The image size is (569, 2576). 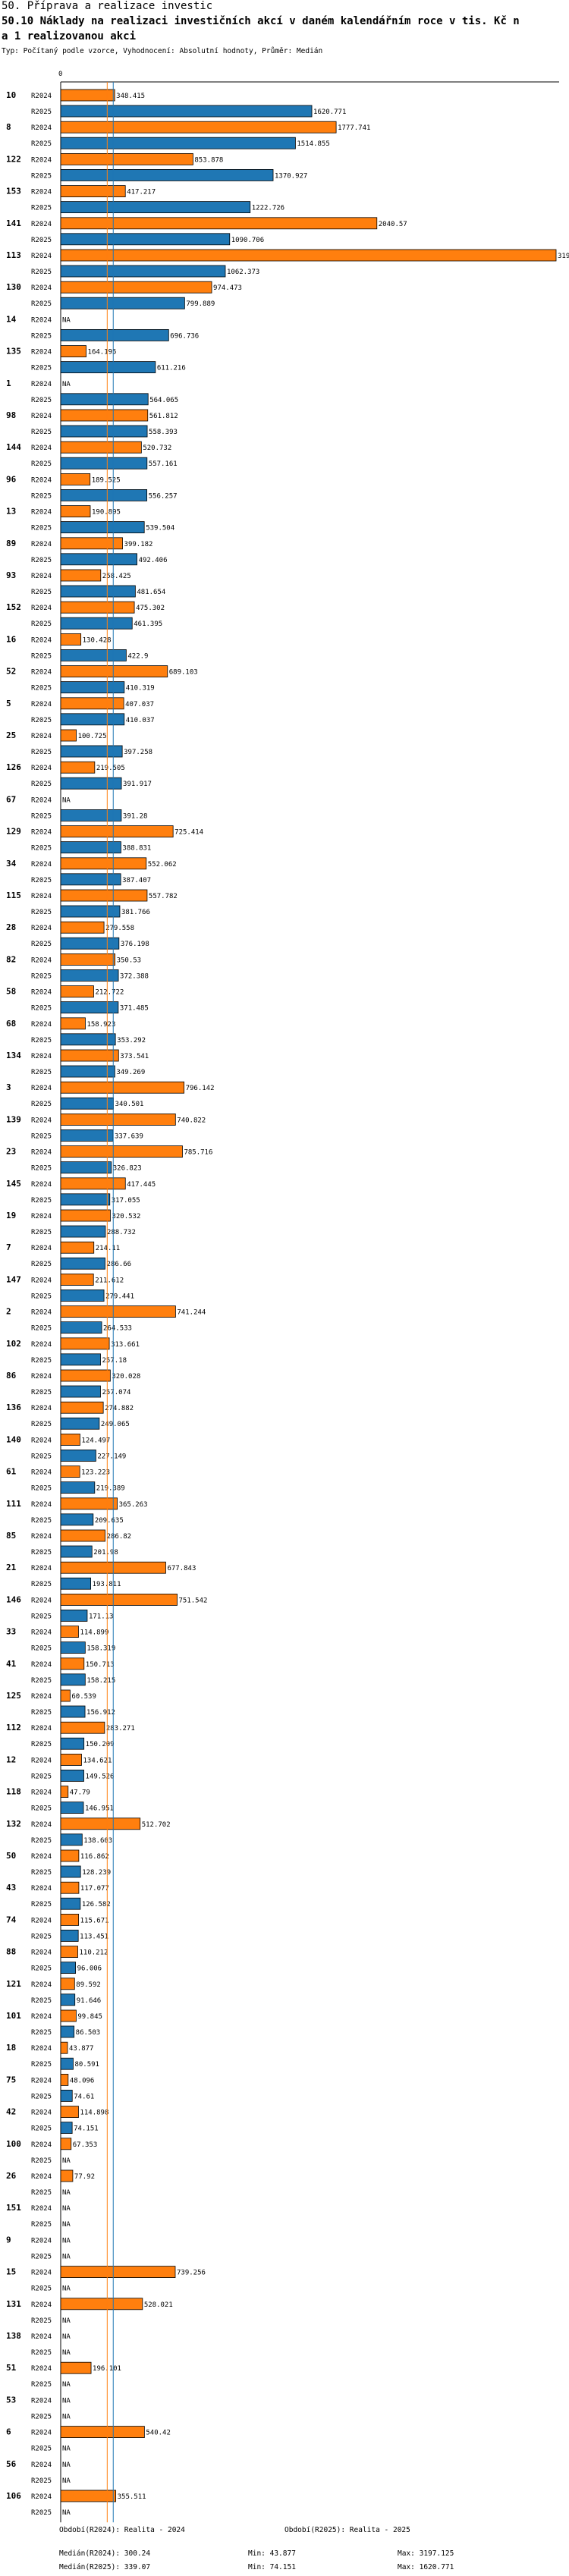 What do you see at coordinates (11, 1152) in the screenshot?
I see `group-label: 23` at bounding box center [11, 1152].